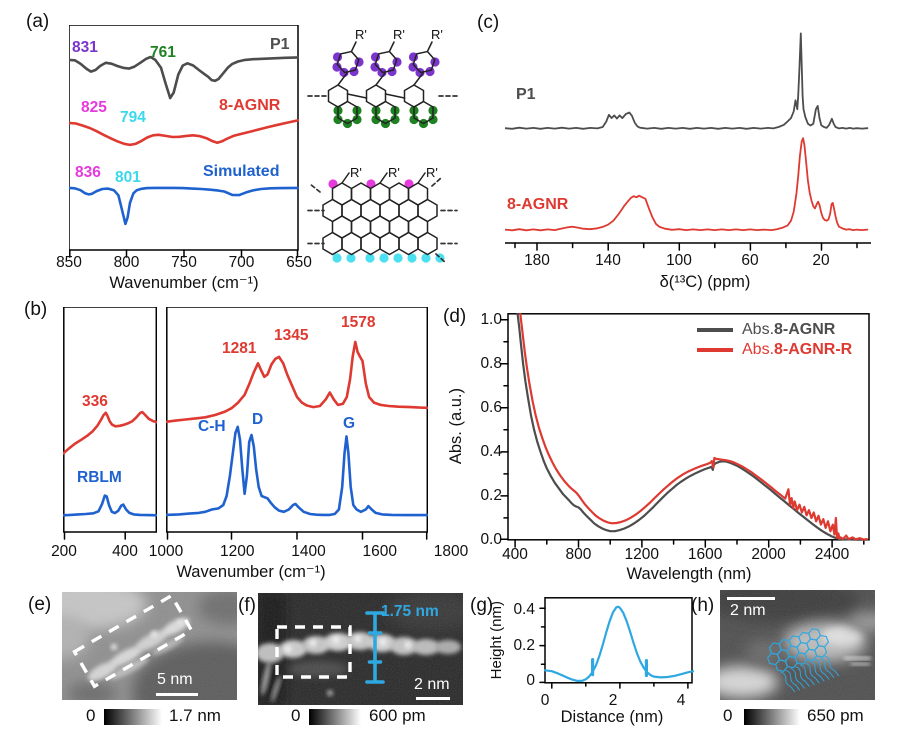  What do you see at coordinates (313, 652) in the screenshot?
I see `dashed-outline-f` at bounding box center [313, 652].